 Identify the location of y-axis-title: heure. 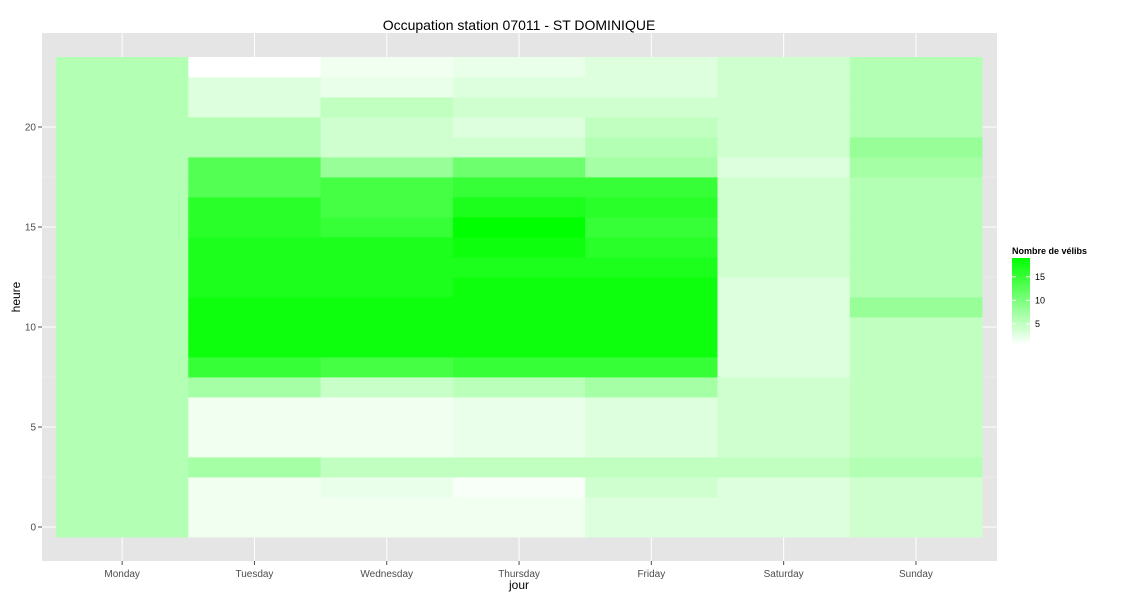
(16, 296).